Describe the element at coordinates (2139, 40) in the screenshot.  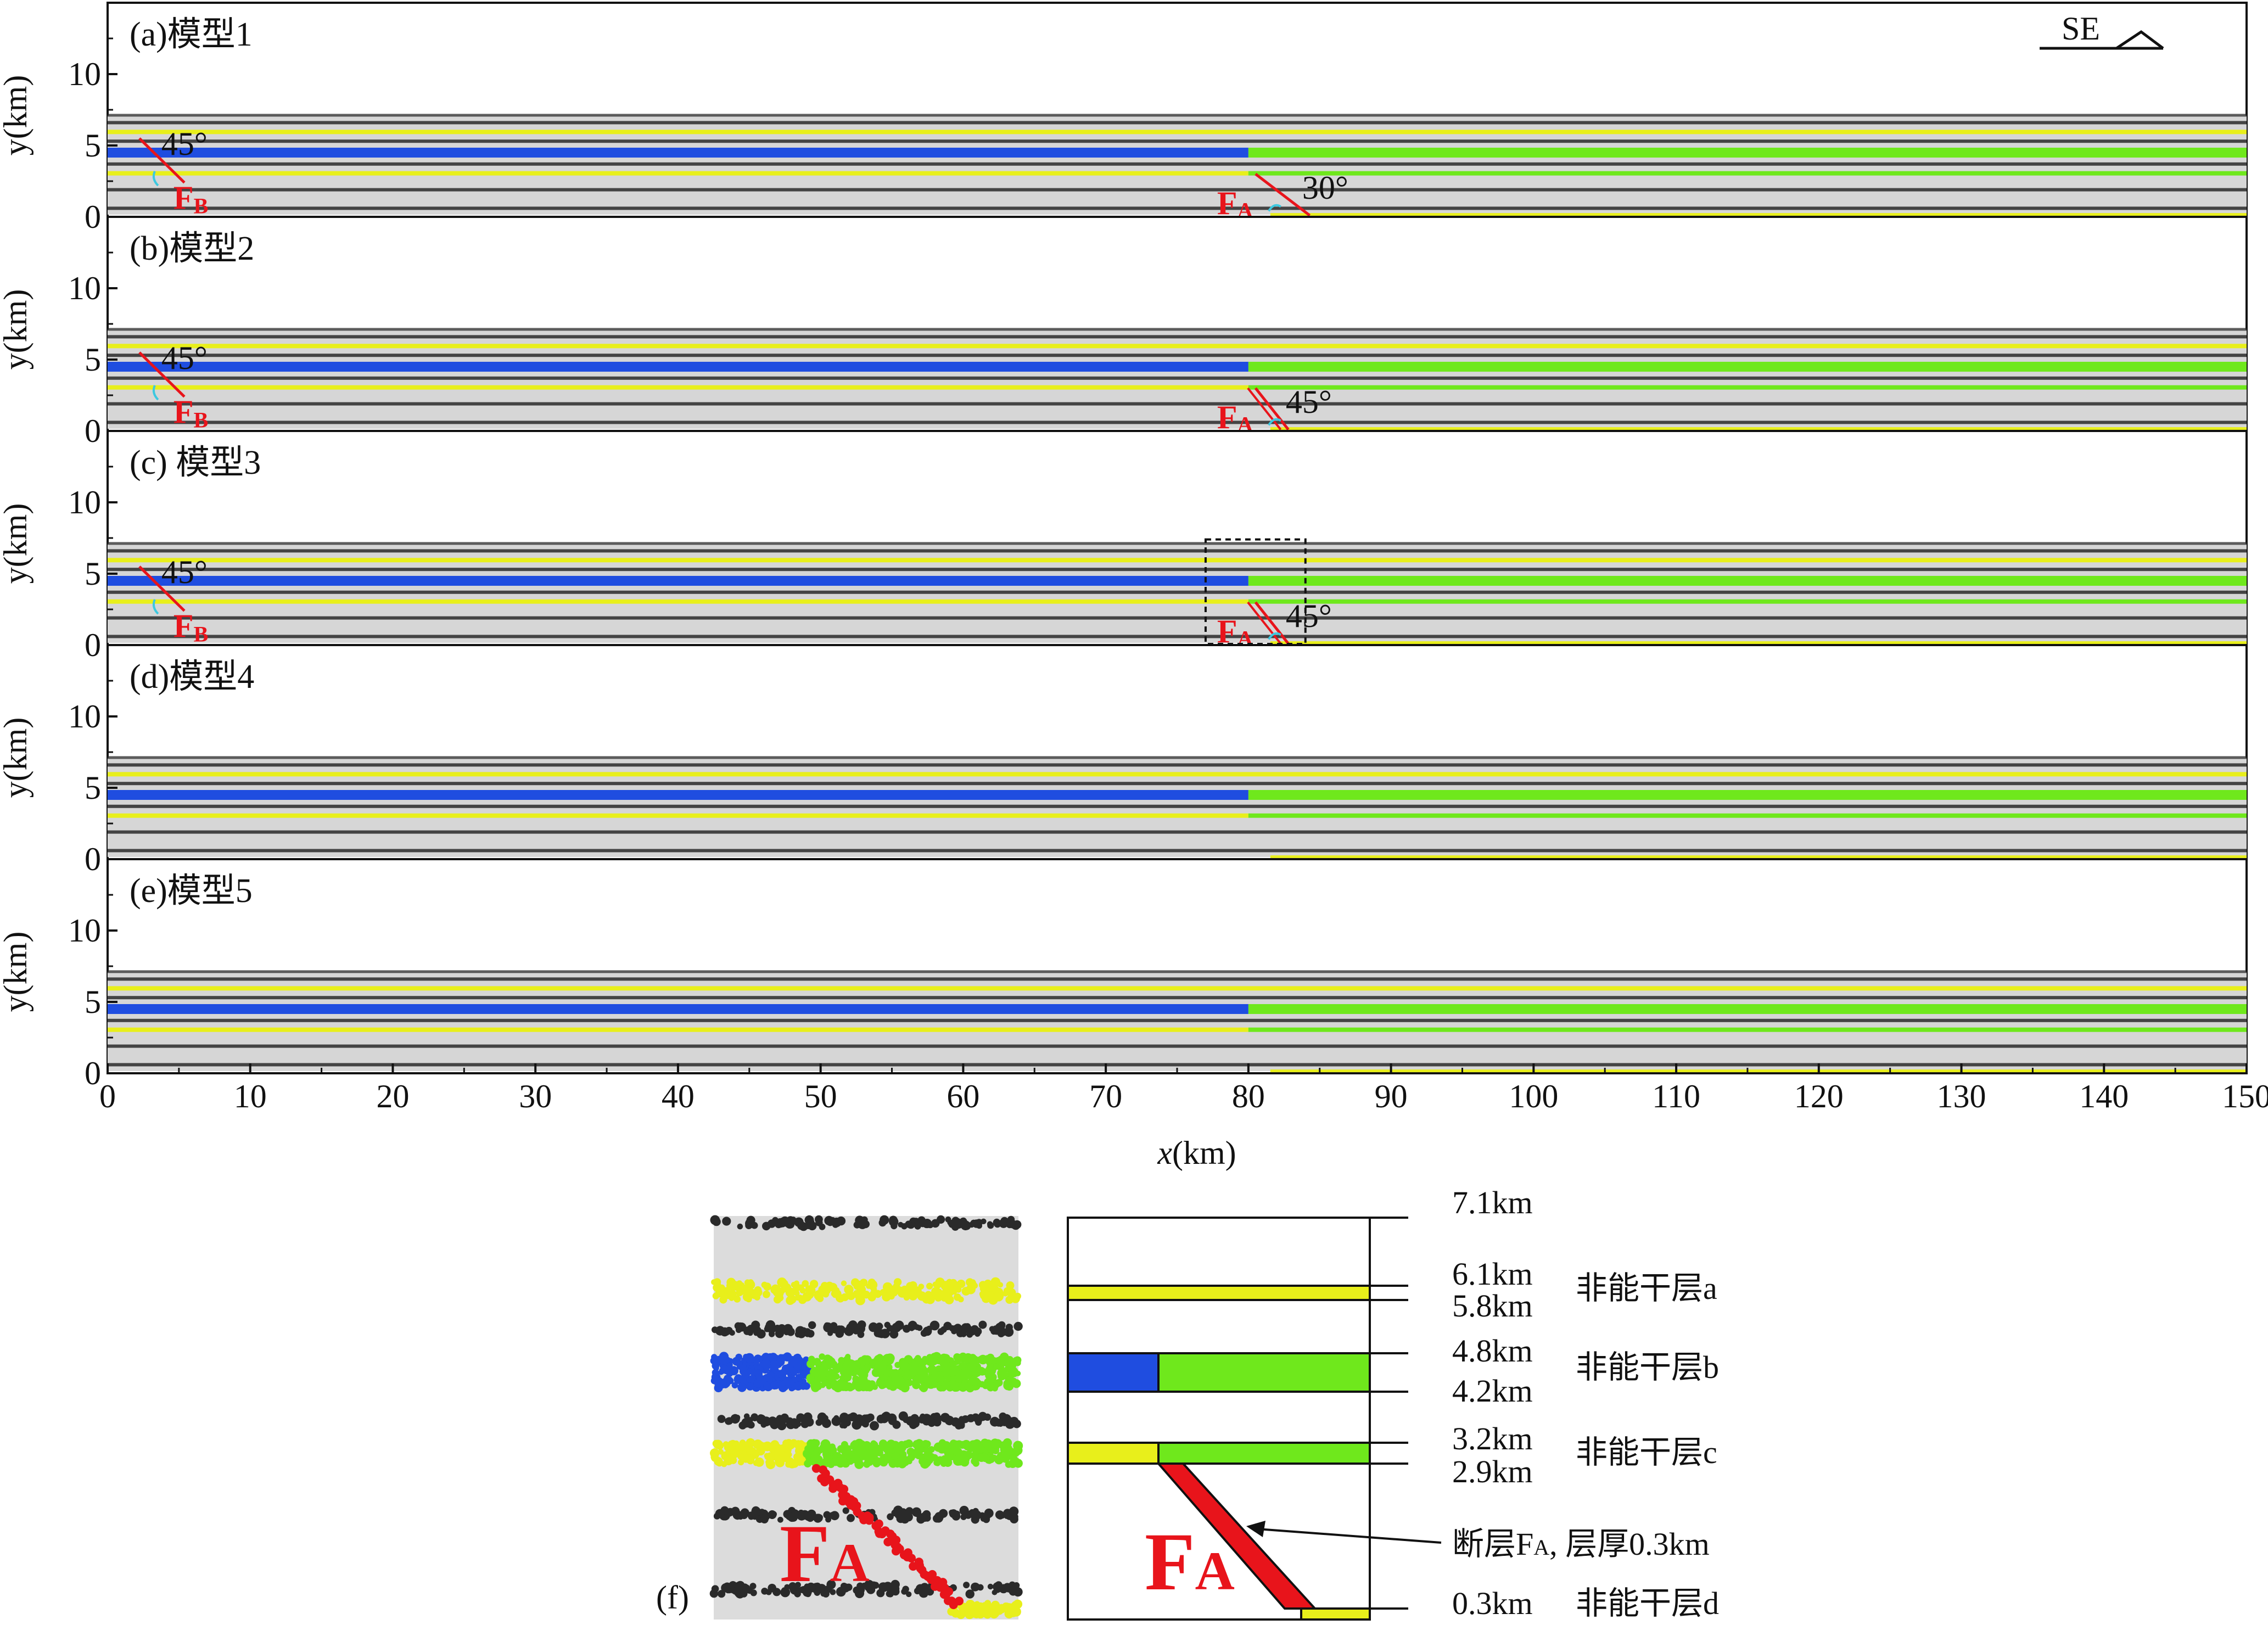
I see `se-dip-symbol` at that location.